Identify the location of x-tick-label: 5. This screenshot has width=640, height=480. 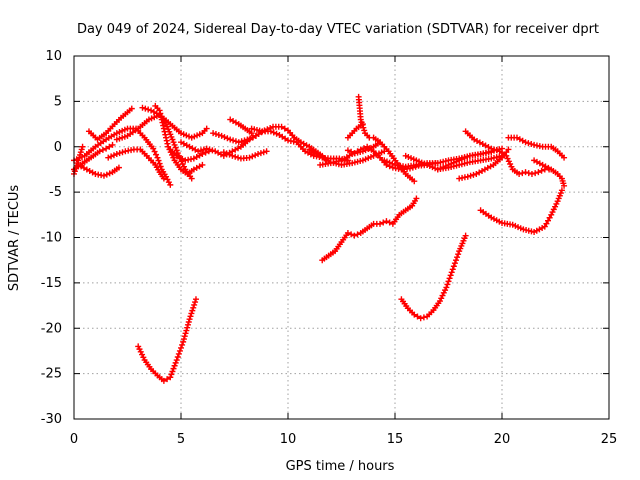
(181, 439).